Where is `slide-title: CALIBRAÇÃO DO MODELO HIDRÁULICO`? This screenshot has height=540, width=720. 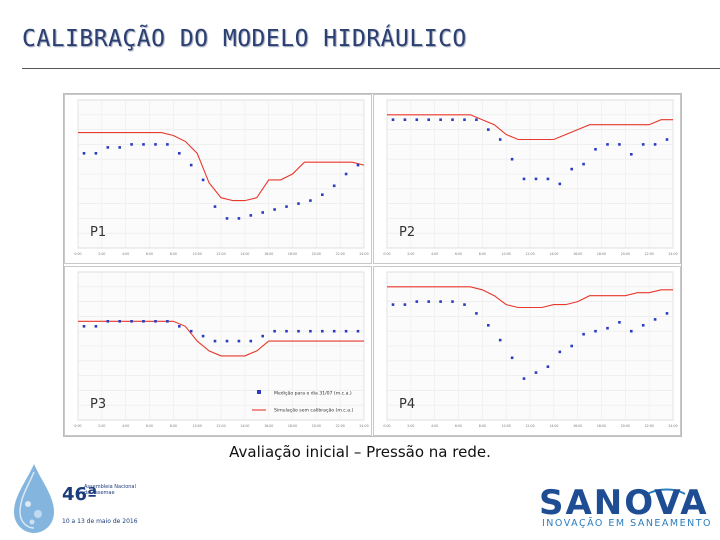 slide-title: CALIBRAÇÃO DO MODELO HIDRÁULICO is located at coordinates (244, 39).